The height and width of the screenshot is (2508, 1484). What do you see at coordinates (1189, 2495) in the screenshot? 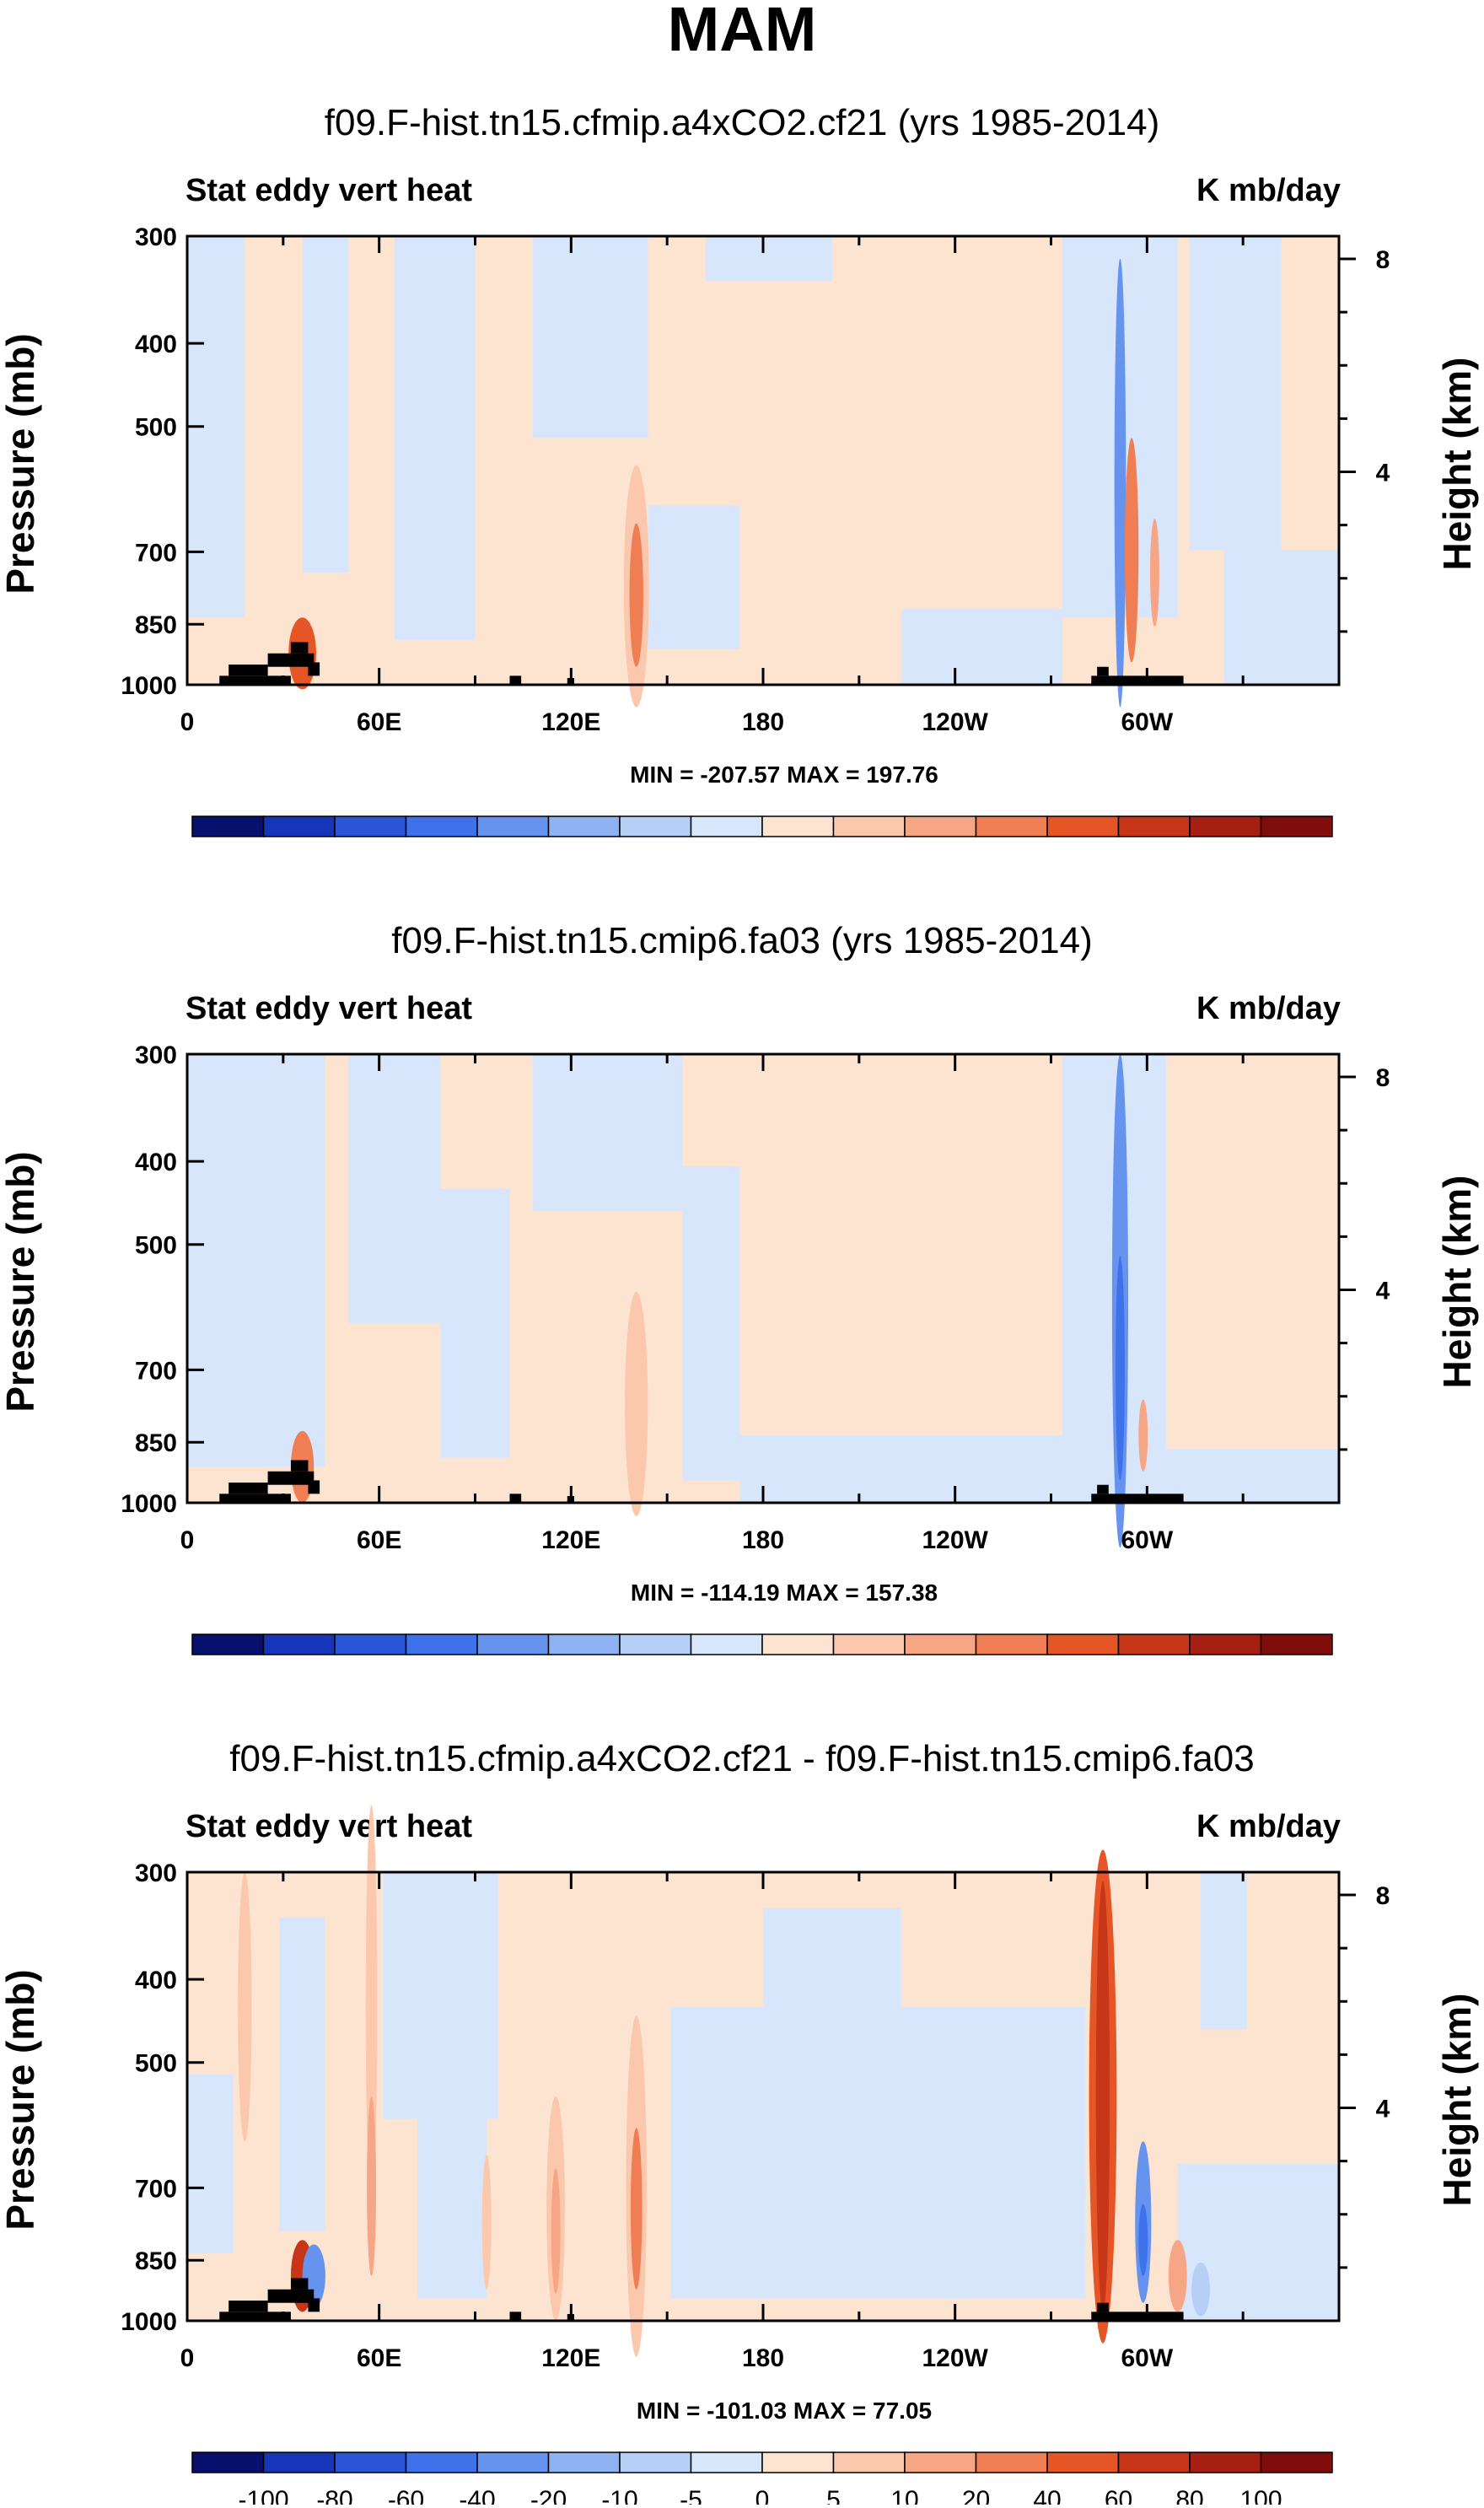
I see `colorbar-label: 80` at bounding box center [1189, 2495].